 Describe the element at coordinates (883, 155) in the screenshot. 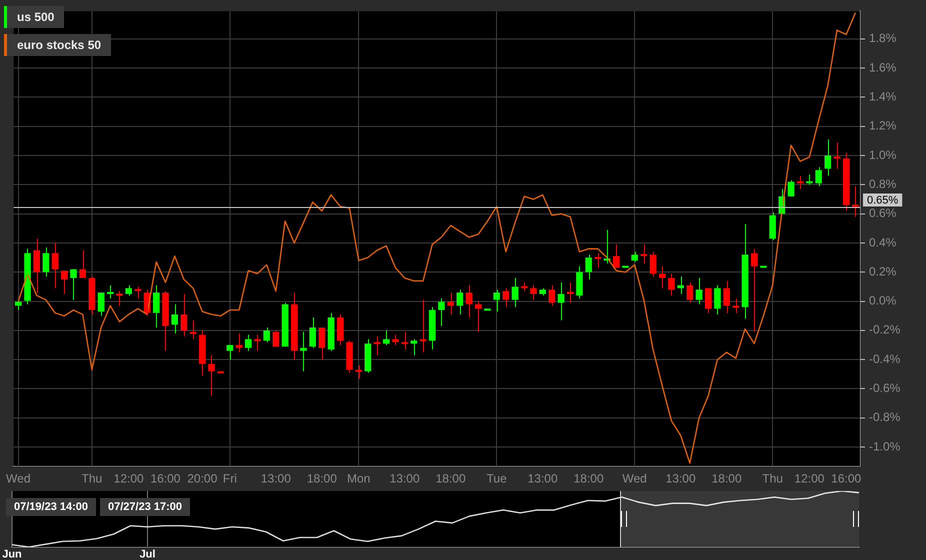

I see `y-tick-label: 1.0%` at that location.